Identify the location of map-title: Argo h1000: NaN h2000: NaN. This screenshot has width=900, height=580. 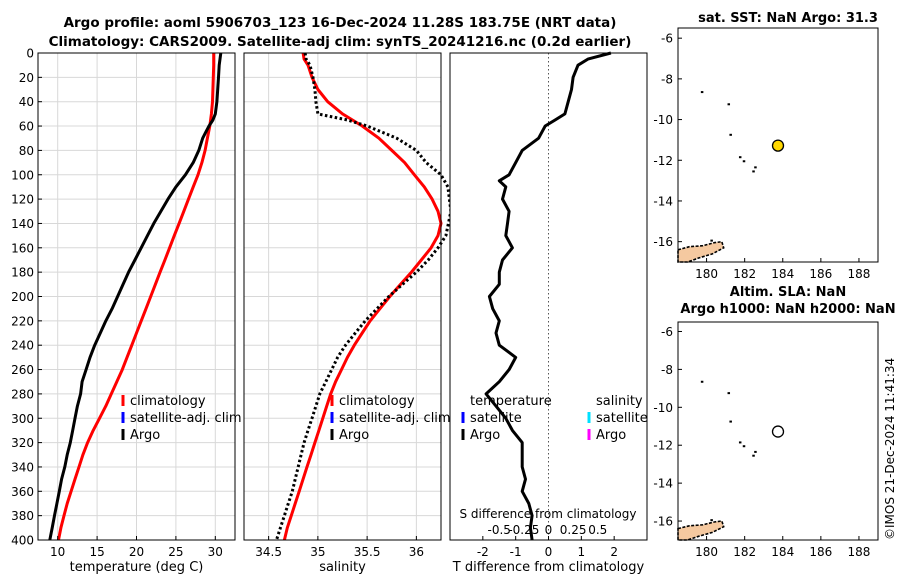
(787, 309).